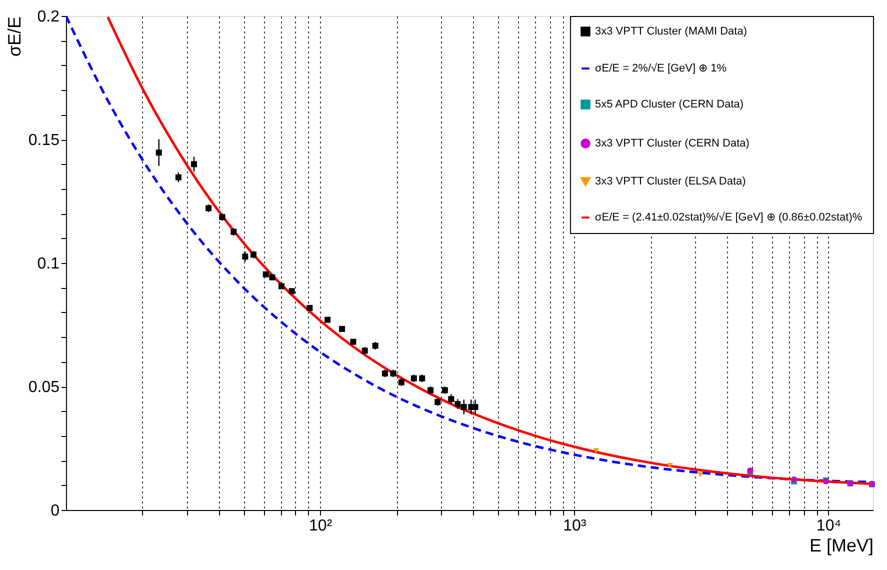  Describe the element at coordinates (55, 511) in the screenshot. I see `y-tick-label: 0` at that location.